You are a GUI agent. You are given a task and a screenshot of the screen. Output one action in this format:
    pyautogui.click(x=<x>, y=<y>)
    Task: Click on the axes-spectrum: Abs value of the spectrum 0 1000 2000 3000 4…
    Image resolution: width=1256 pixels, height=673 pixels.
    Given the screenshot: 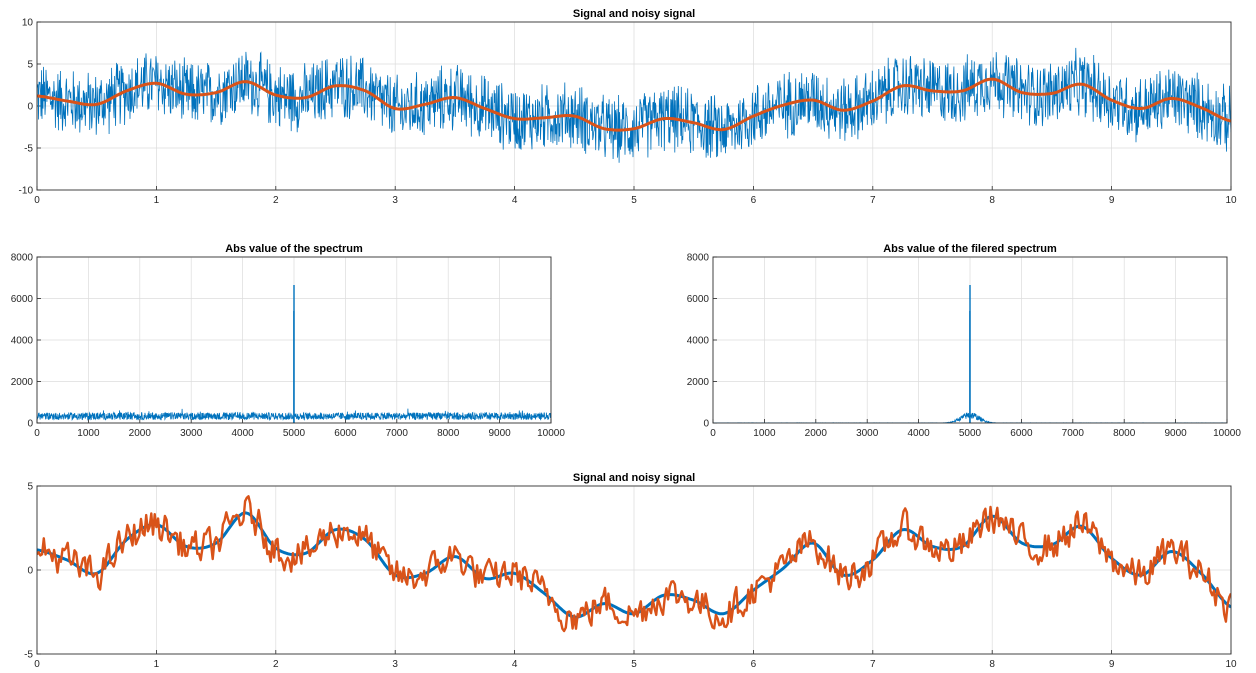 What is the action you would take?
    pyautogui.click(x=288, y=341)
    